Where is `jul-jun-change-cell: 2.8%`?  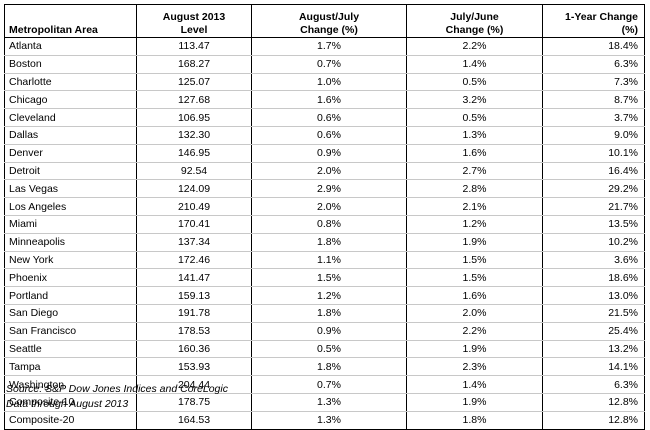 jul-jun-change-cell: 2.8% is located at coordinates (474, 189).